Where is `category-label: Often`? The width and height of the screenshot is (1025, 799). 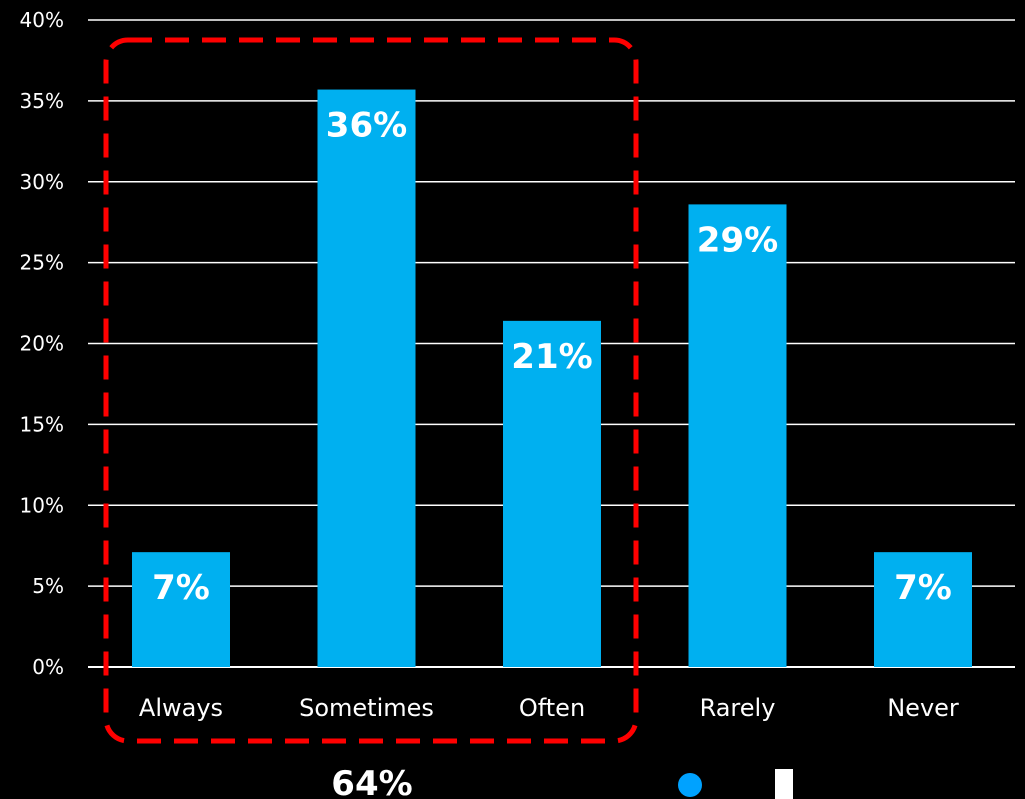
category-label: Often is located at coordinates (552, 708).